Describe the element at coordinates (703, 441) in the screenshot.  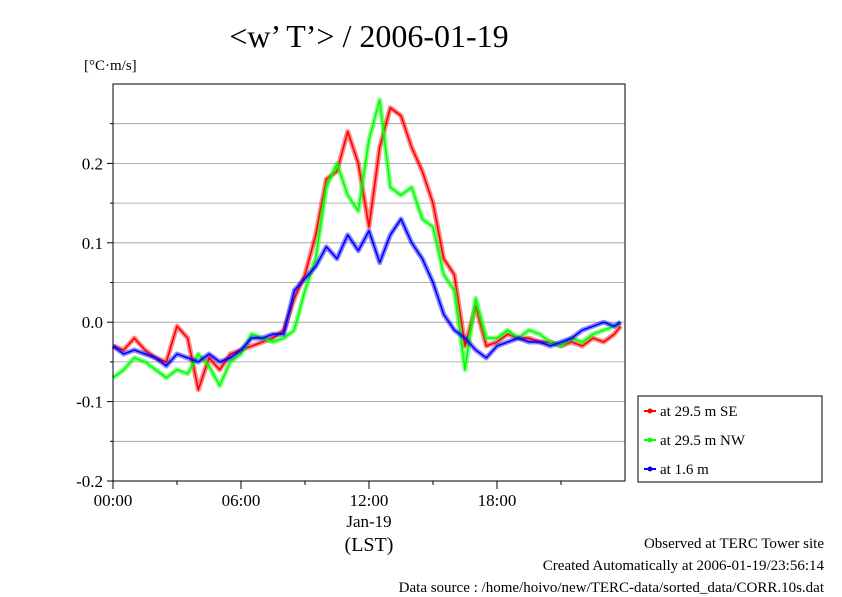
I see `legend-label-2: at 29.5 m NW` at that location.